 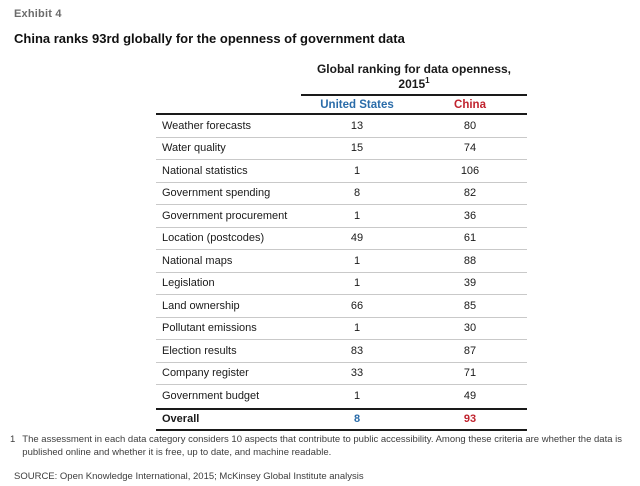 I want to click on table-row: Land ownership 66 85, so click(x=341, y=306).